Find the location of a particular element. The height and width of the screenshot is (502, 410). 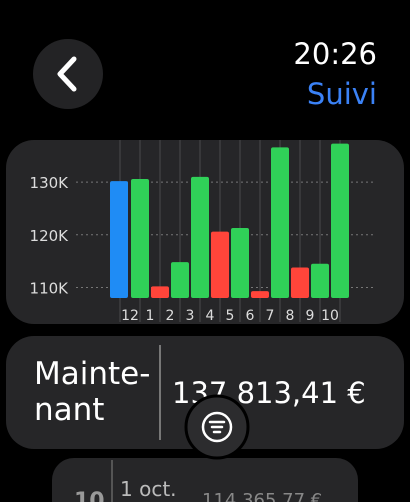

x-tick-label: 3 is located at coordinates (190, 316).